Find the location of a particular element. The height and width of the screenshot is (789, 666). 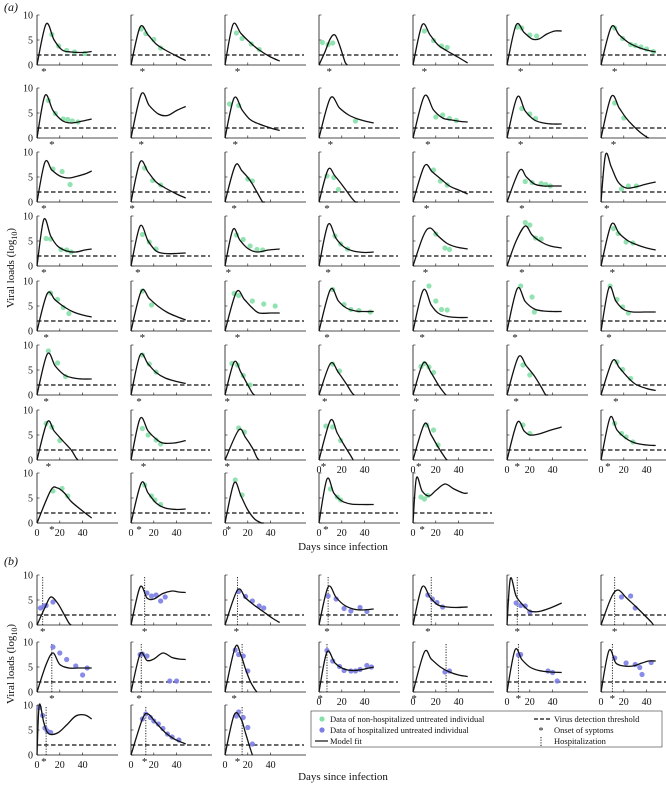

legend-onset-label: Onset of syptoms is located at coordinates (584, 730).